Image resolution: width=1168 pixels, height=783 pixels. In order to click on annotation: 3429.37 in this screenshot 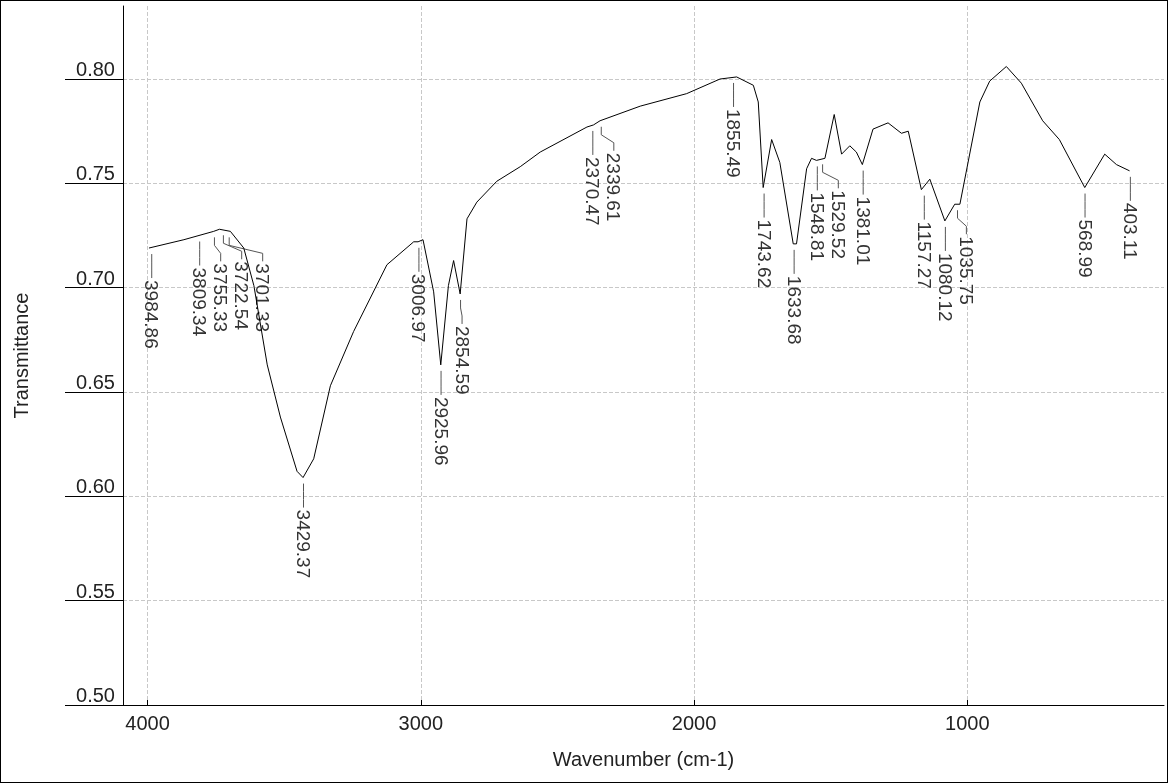, I will do `click(303, 544)`.